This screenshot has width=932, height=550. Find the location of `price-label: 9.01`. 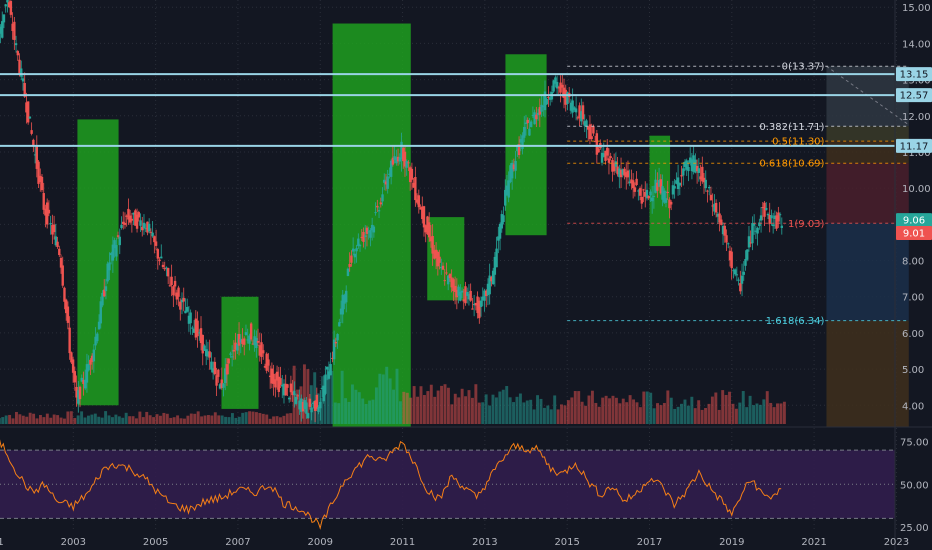

price-label: 9.01 is located at coordinates (914, 232).